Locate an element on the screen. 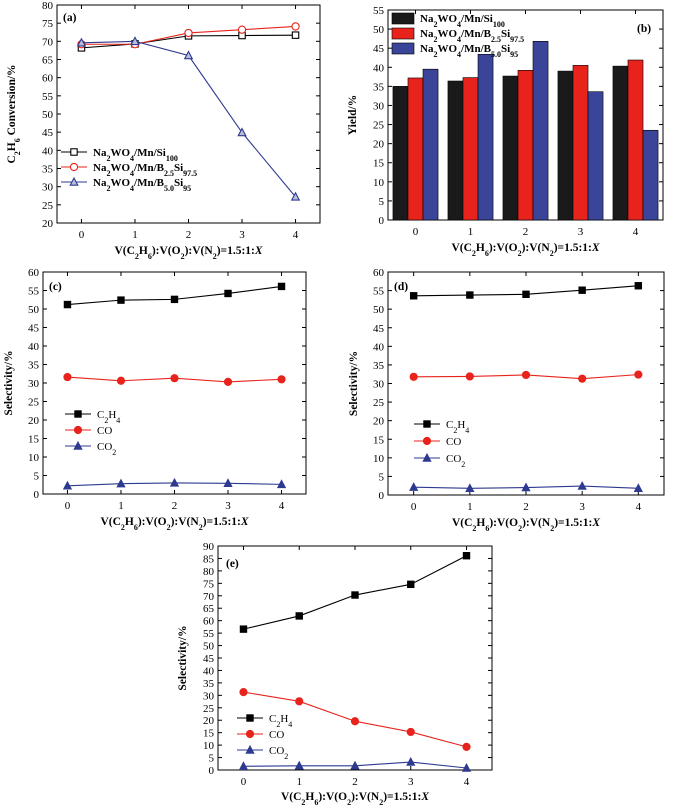 The height and width of the screenshot is (805, 700). legend-label-d-1: CO is located at coordinates (453, 442).